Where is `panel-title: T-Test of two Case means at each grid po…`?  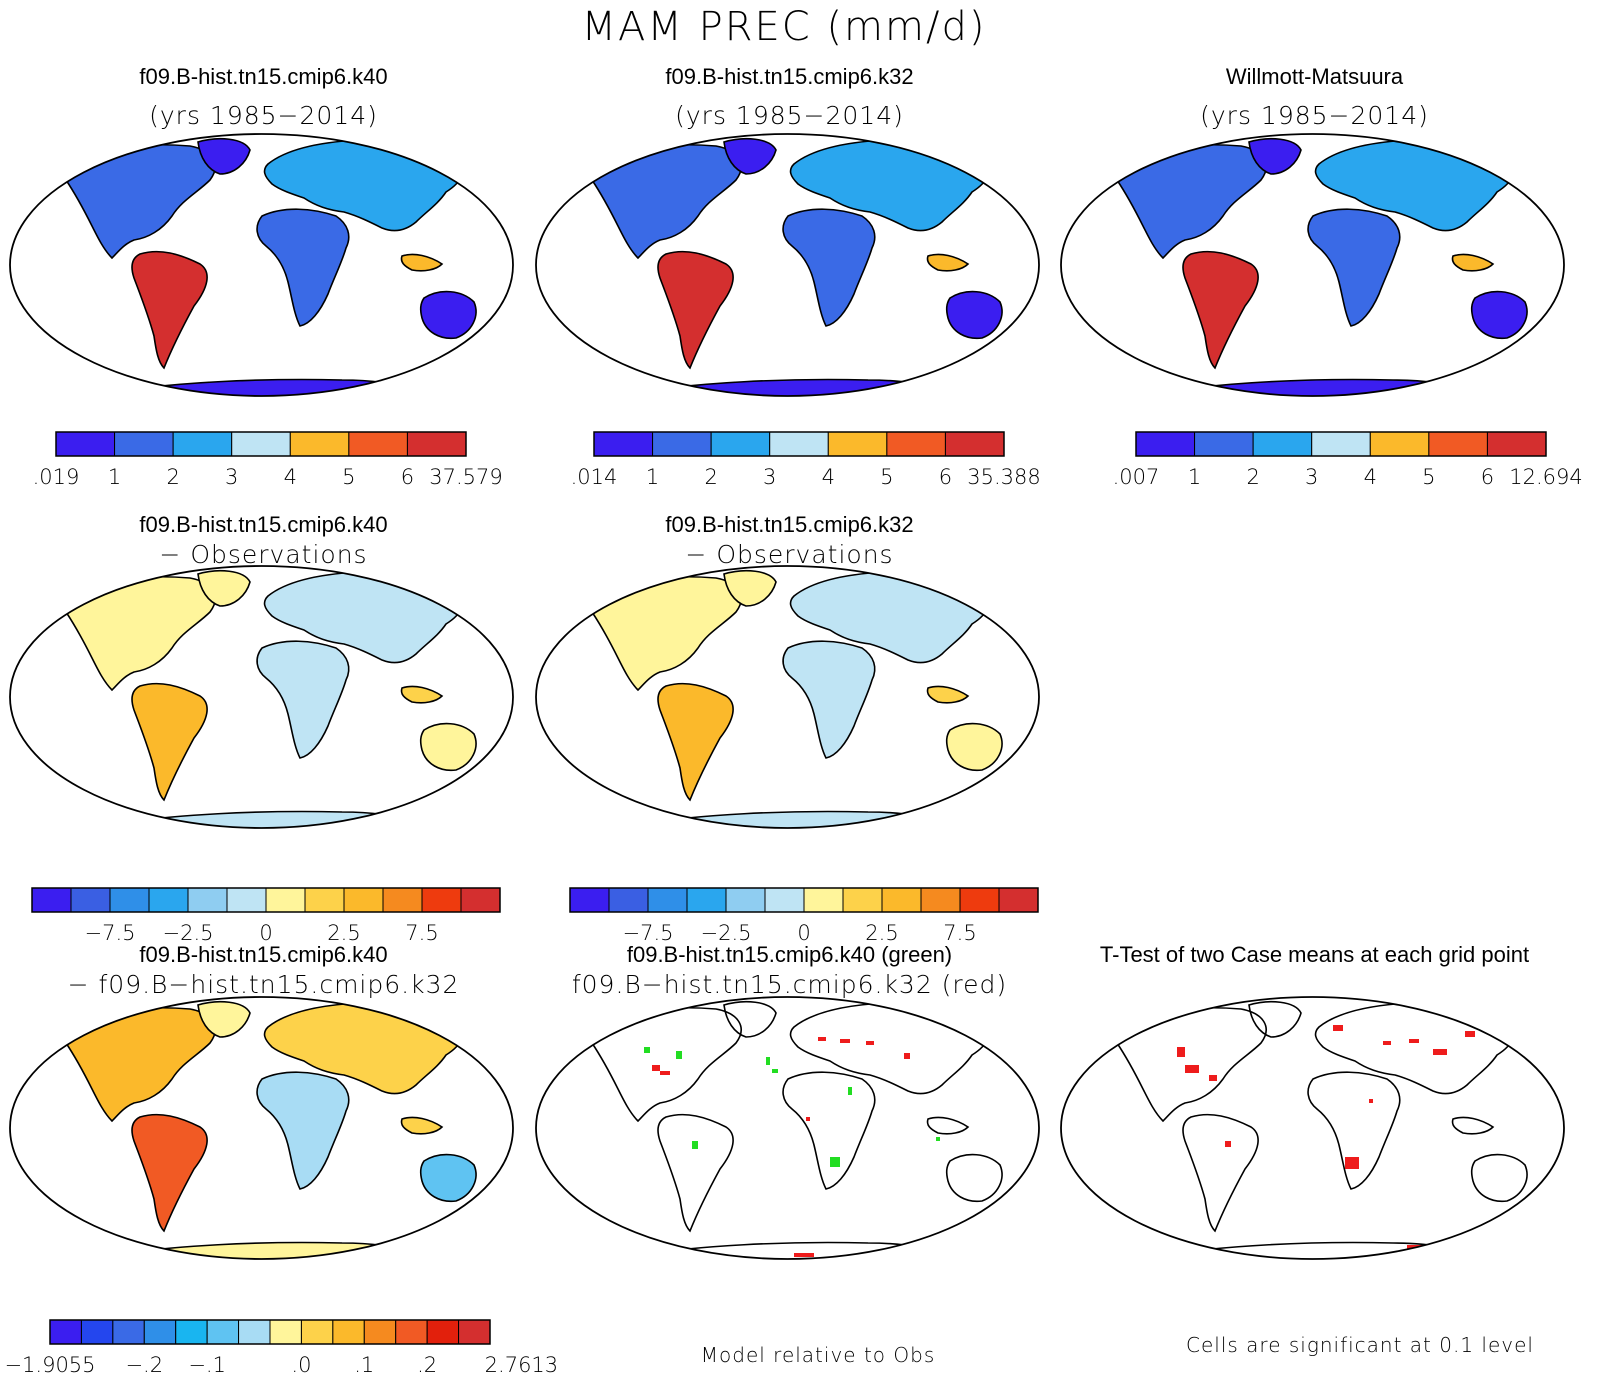 panel-title: T-Test of two Case means at each grid po… is located at coordinates (1314, 954).